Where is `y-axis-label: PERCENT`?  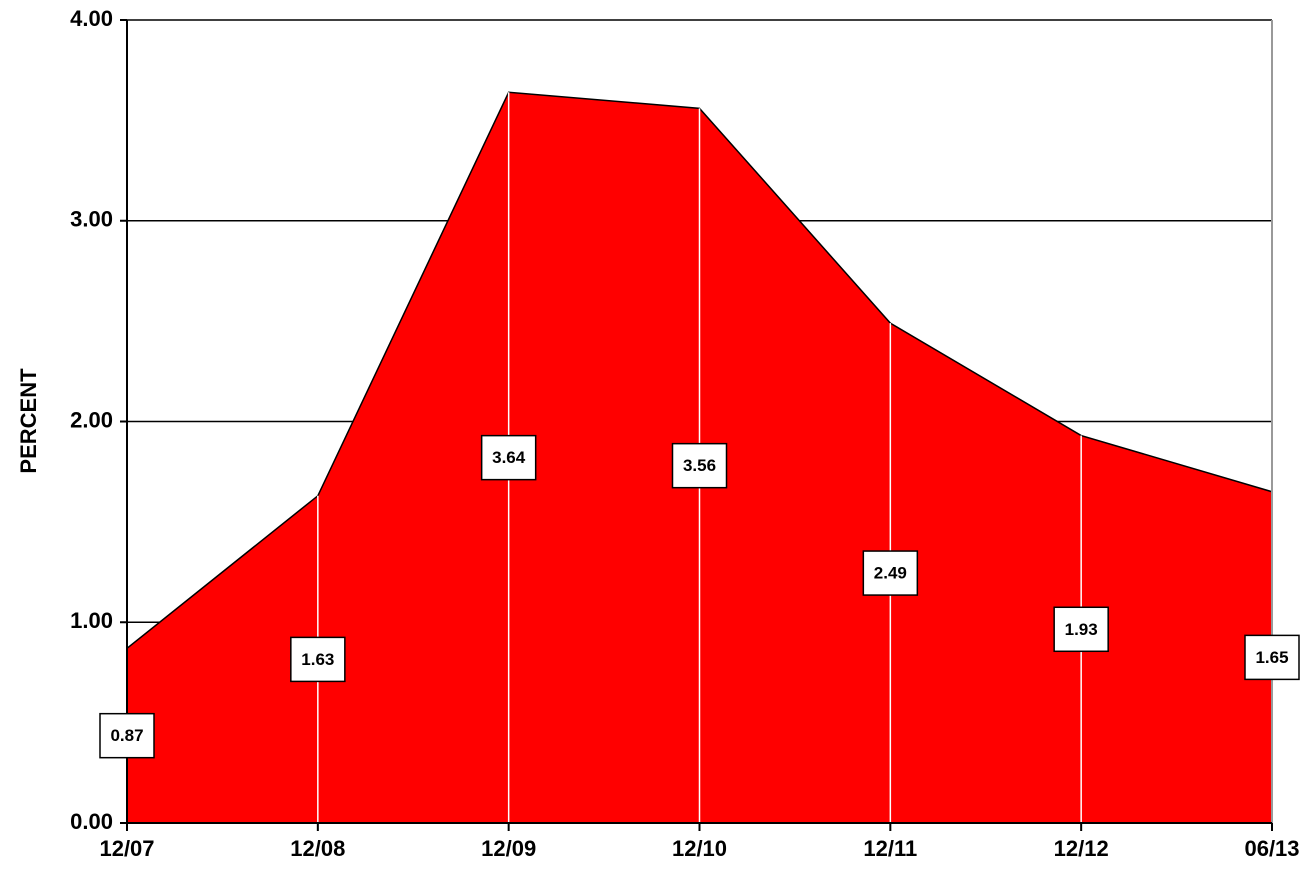
y-axis-label: PERCENT is located at coordinates (28, 421).